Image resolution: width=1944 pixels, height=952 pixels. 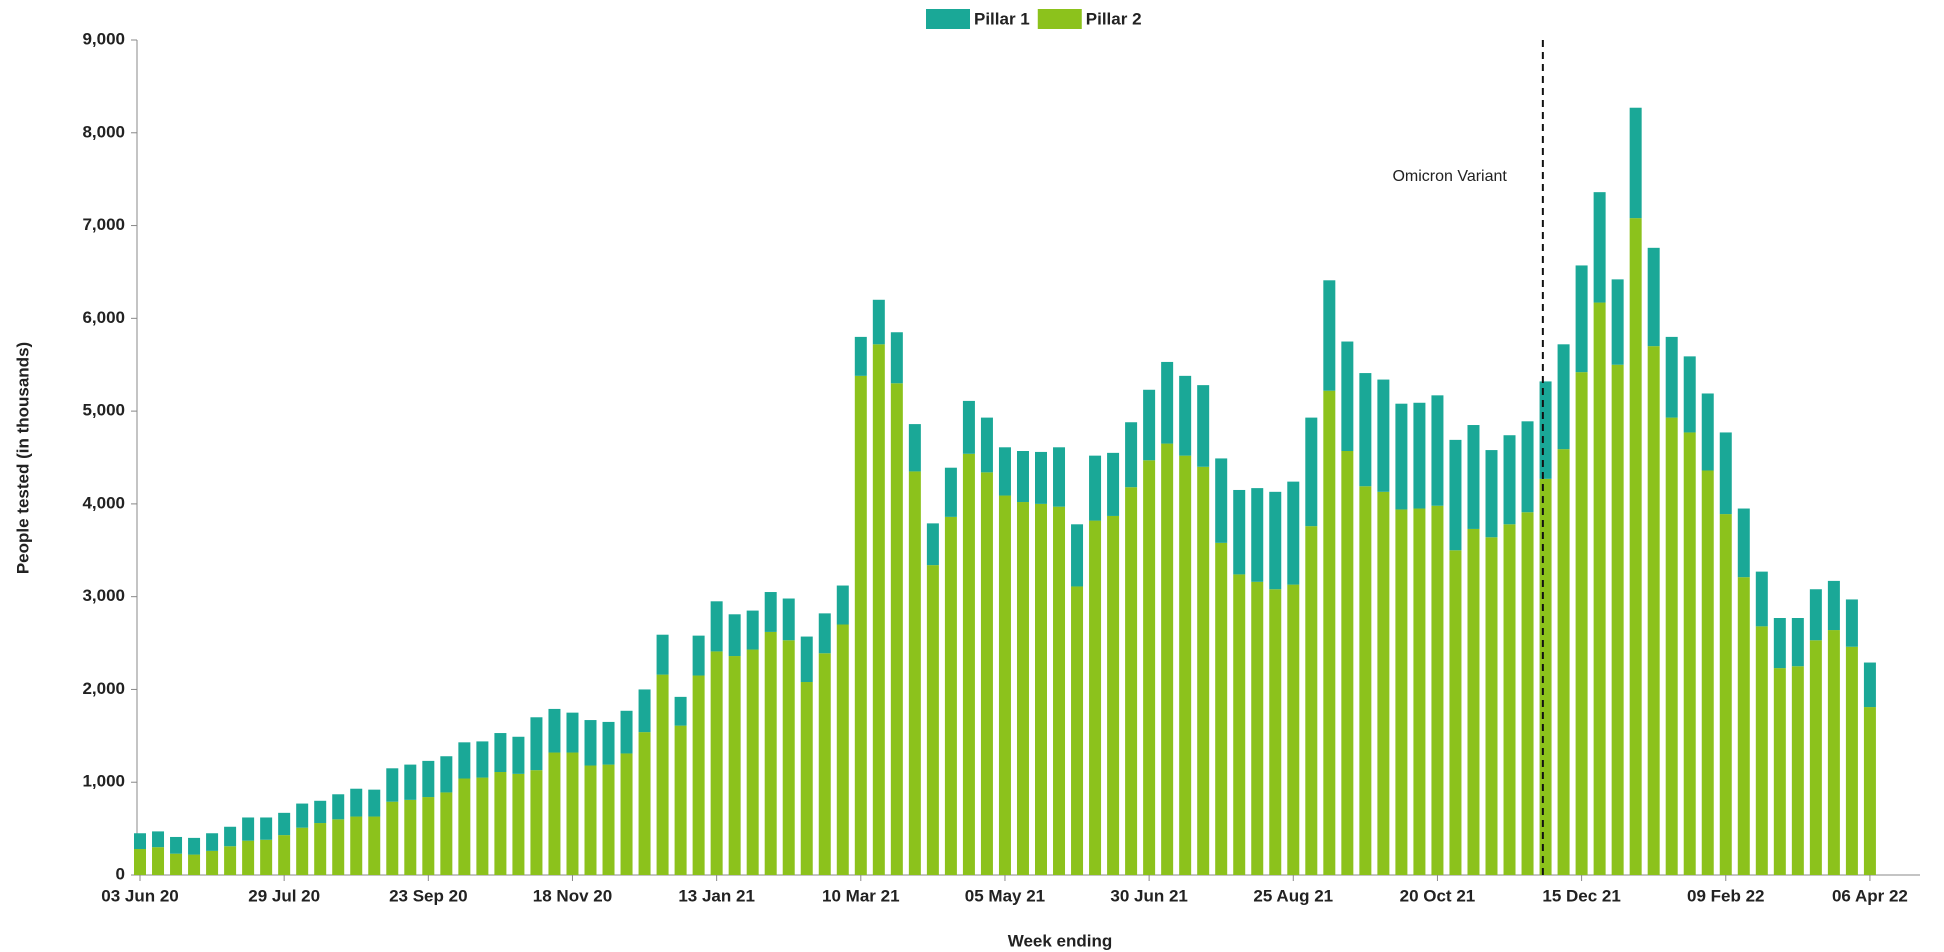 What do you see at coordinates (1293, 895) in the screenshot?
I see `x-tick-label: 25 Aug 21` at bounding box center [1293, 895].